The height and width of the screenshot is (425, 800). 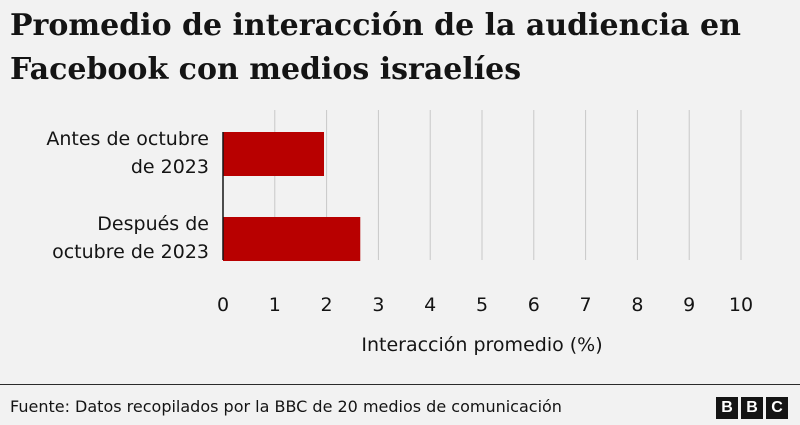 What do you see at coordinates (586, 305) in the screenshot?
I see `x-tick-label: 7` at bounding box center [586, 305].